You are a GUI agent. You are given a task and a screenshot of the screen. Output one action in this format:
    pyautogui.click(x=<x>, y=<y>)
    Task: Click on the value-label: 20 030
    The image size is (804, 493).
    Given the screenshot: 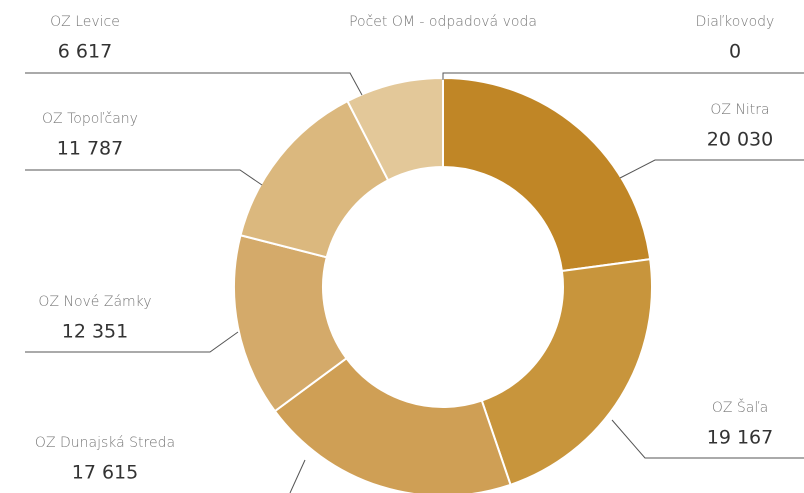 What is the action you would take?
    pyautogui.click(x=740, y=140)
    